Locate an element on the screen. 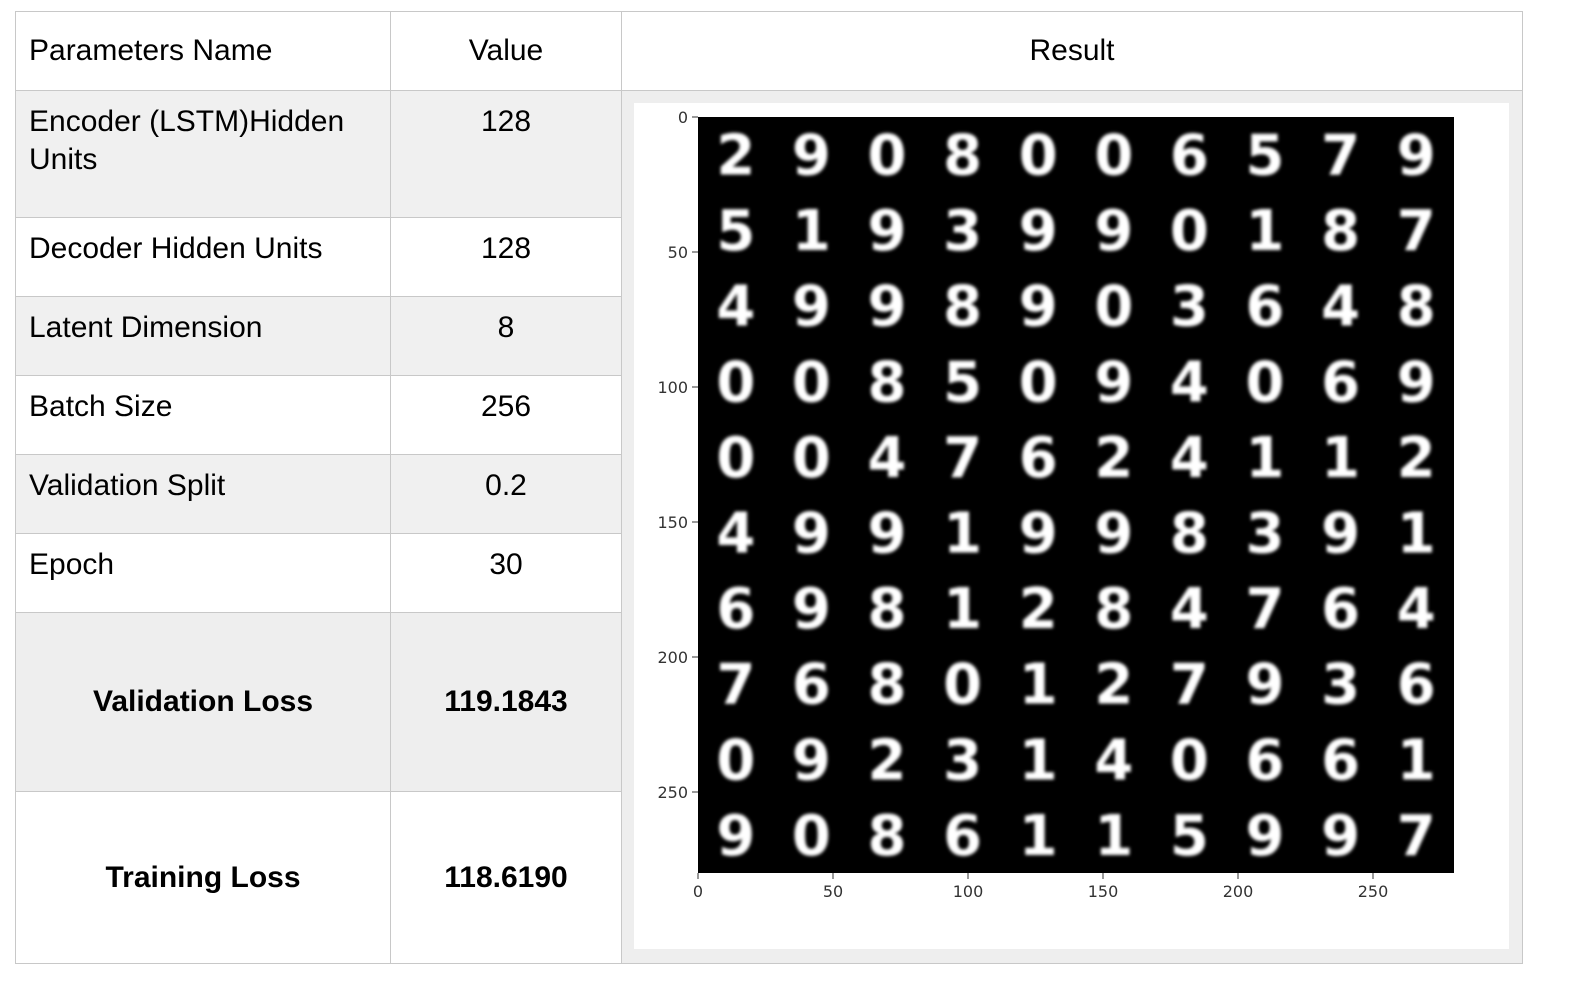  param-name: Batch Size is located at coordinates (203, 415).